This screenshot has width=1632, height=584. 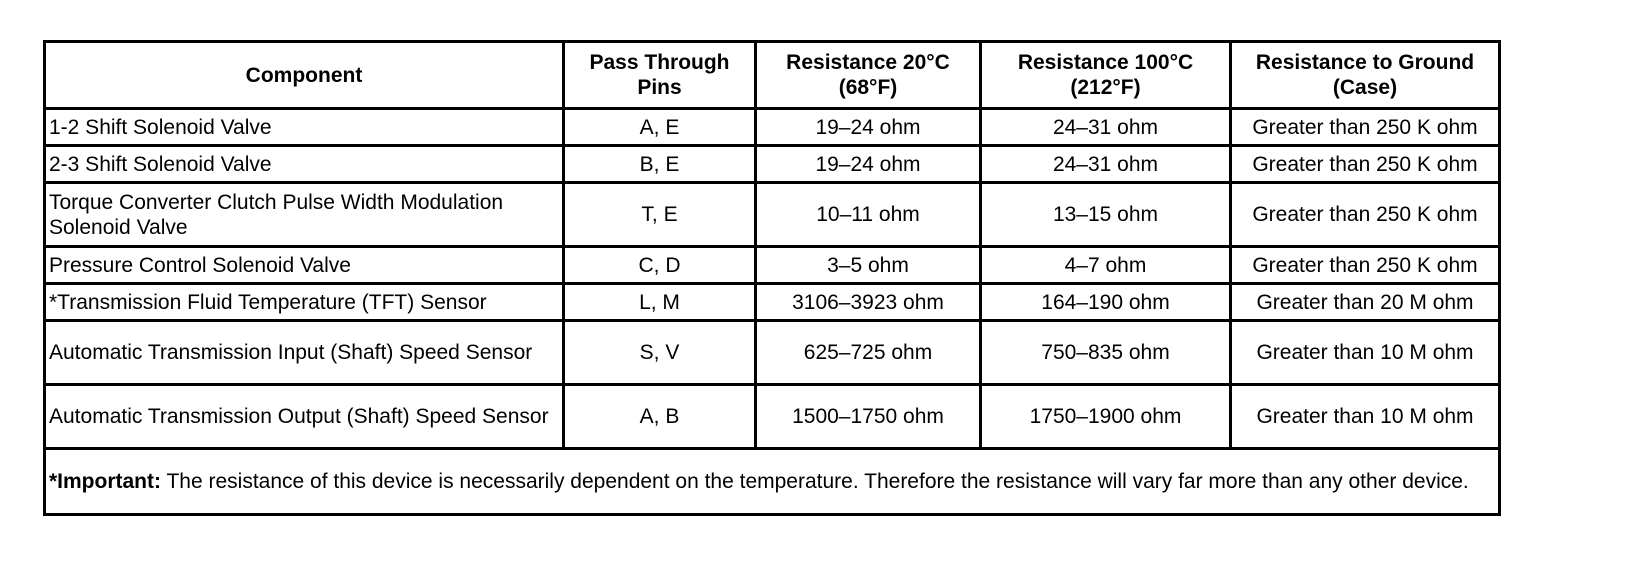 I want to click on resistance-100c-cell: 750–835 ohm, so click(x=1105, y=352).